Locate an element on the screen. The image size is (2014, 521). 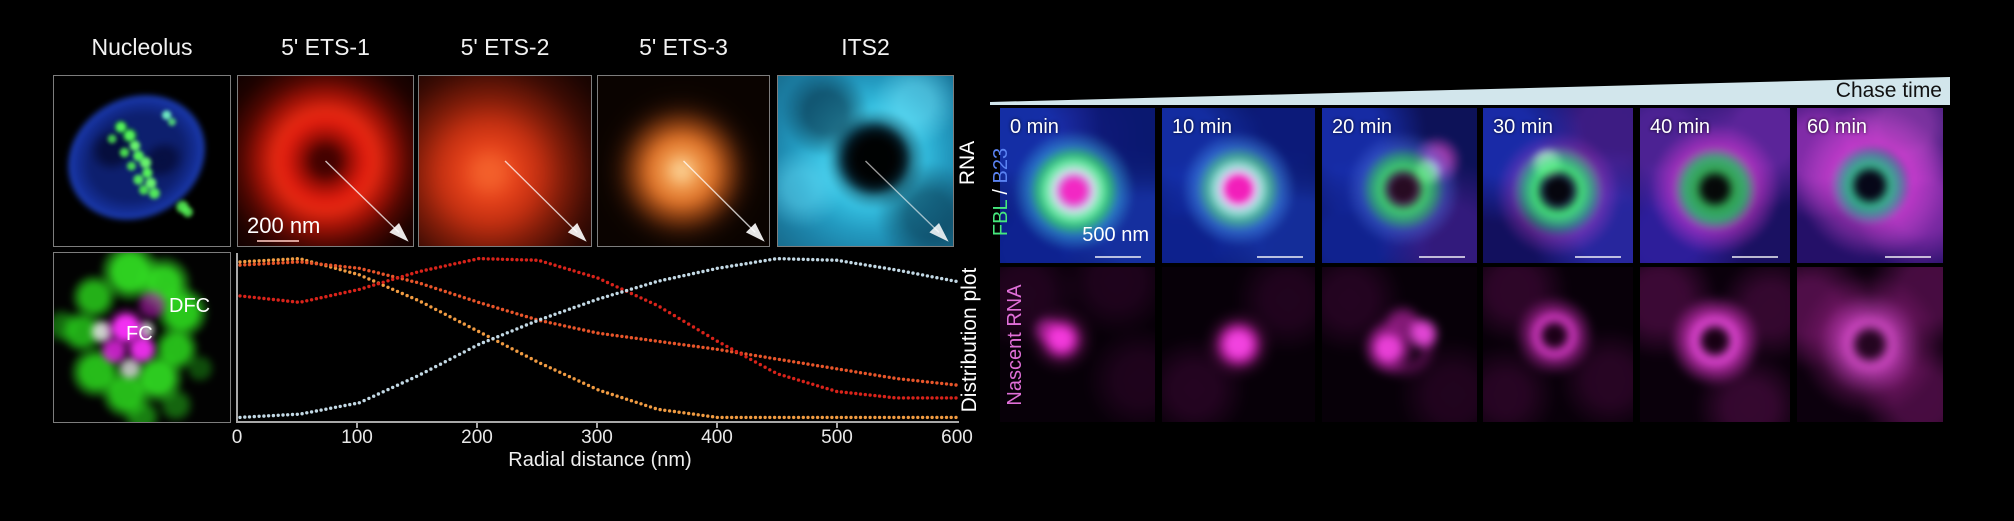
x-tick-label: 200 is located at coordinates (477, 437).